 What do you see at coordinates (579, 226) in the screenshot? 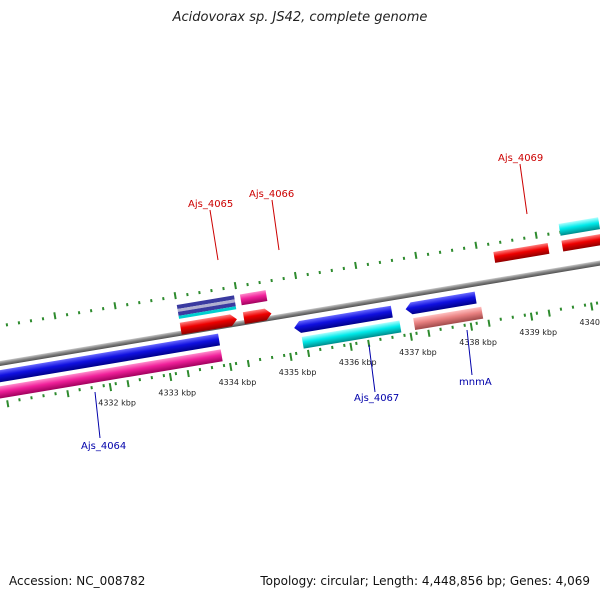
I see `feature-ajs-4070-cyan` at bounding box center [579, 226].